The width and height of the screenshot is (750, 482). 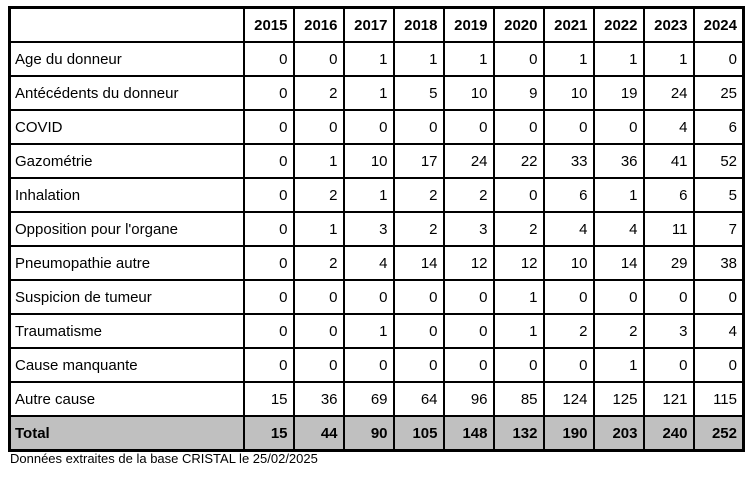 What do you see at coordinates (468, 24) in the screenshot?
I see `year-header: 2019` at bounding box center [468, 24].